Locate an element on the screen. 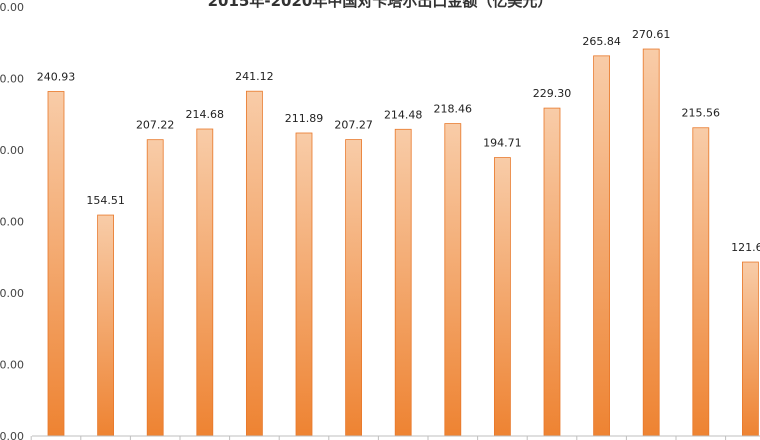  y-axis: 0.00 50.00 100.00 150.00 200.00 250.00 300.00 is located at coordinates (12, 220).